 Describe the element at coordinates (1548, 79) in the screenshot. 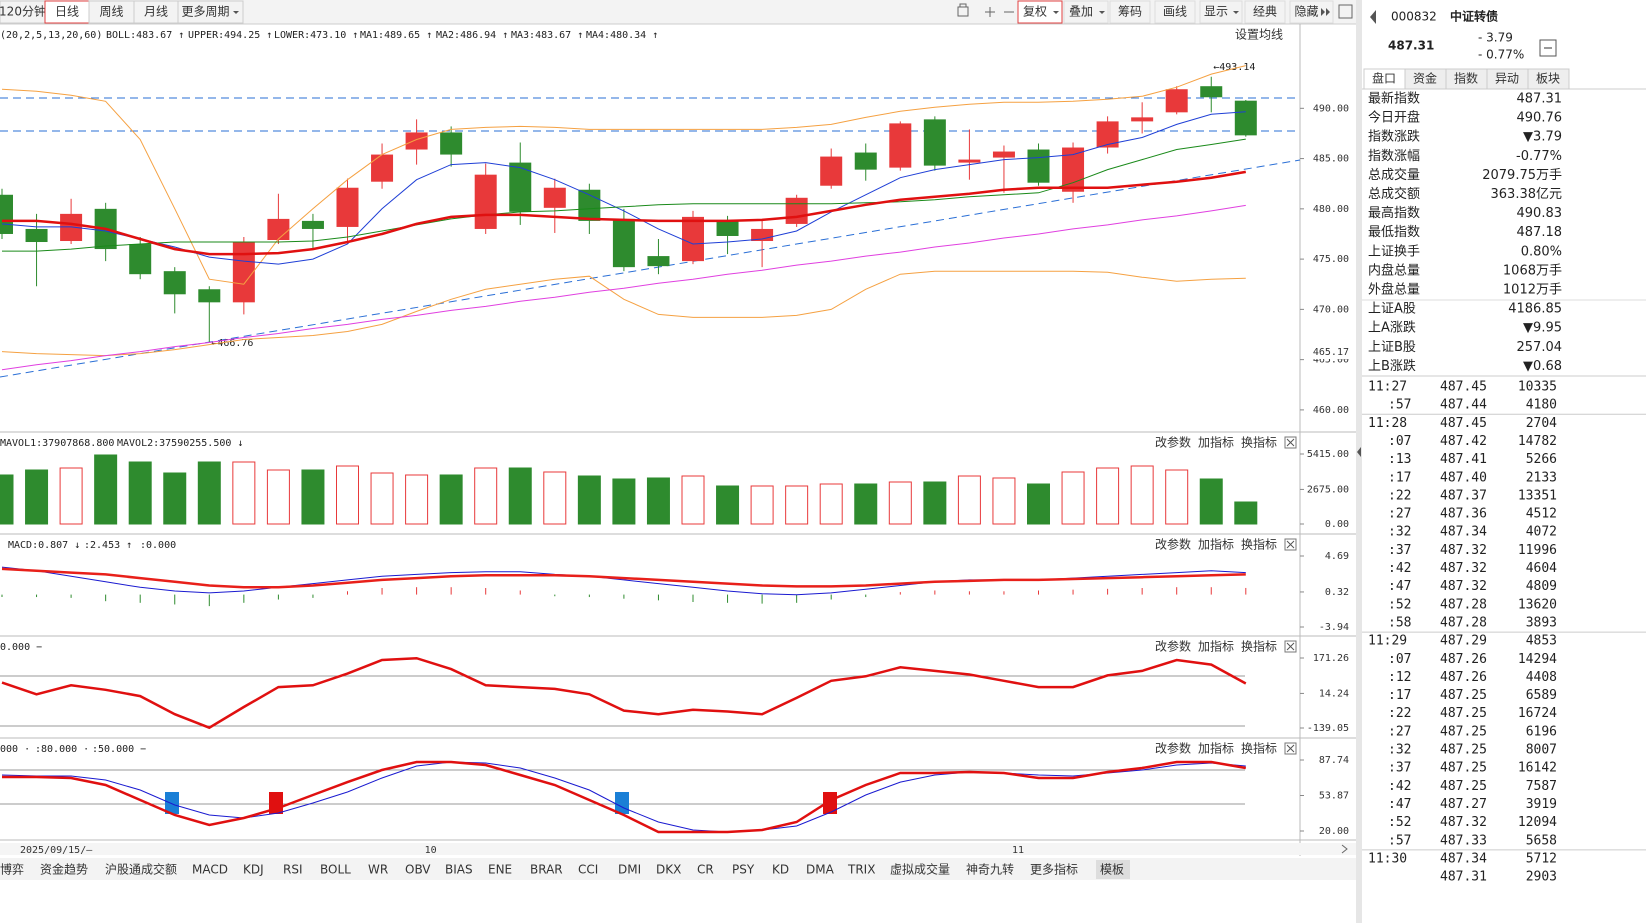

I see `side-tab` at that location.